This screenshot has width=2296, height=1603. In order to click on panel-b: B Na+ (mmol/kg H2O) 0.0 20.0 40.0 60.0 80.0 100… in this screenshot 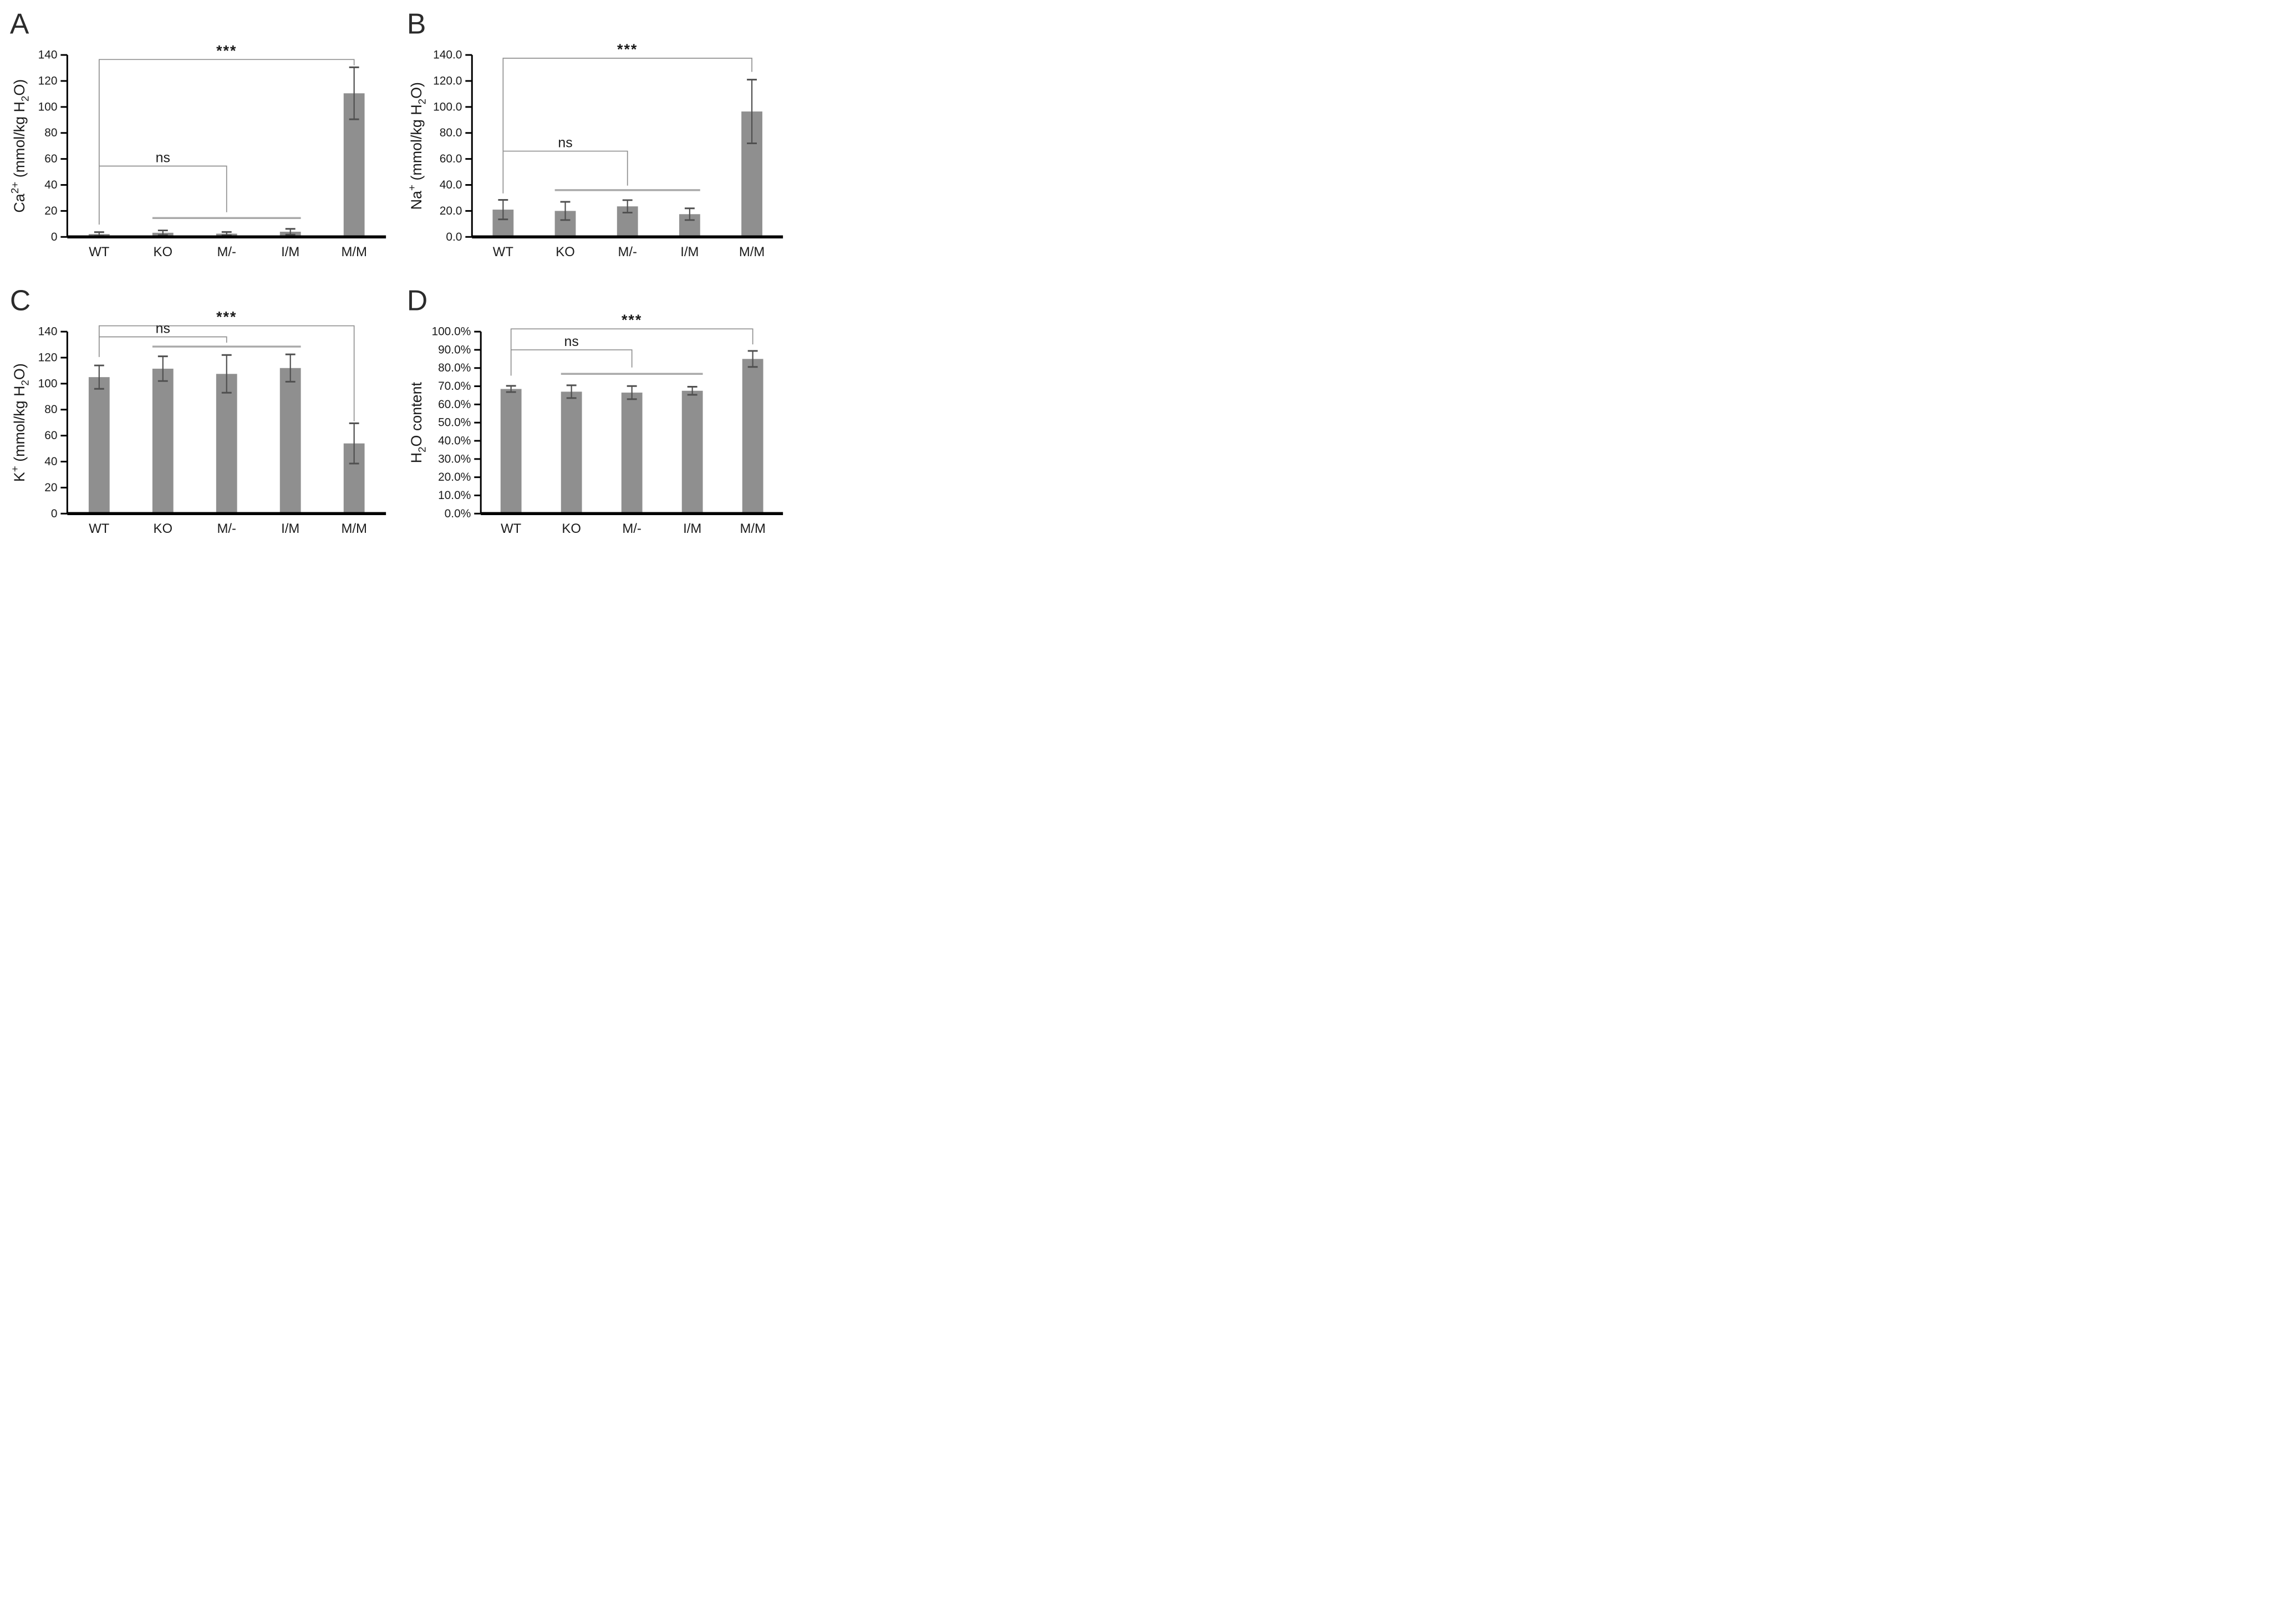, I will do `click(598, 140)`.